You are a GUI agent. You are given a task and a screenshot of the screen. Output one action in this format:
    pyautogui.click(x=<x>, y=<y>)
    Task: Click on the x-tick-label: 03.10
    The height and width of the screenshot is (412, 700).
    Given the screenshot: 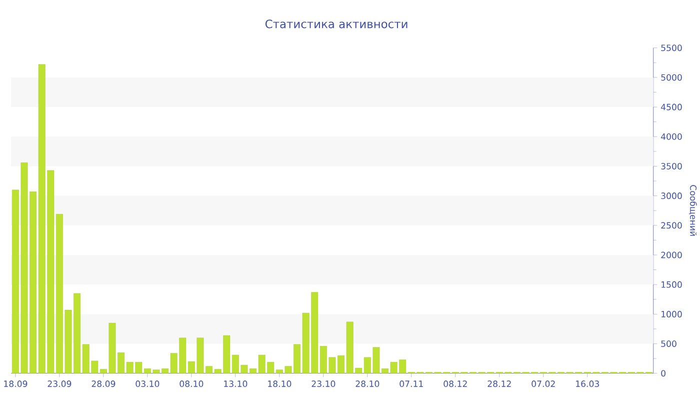 What is the action you would take?
    pyautogui.click(x=148, y=384)
    